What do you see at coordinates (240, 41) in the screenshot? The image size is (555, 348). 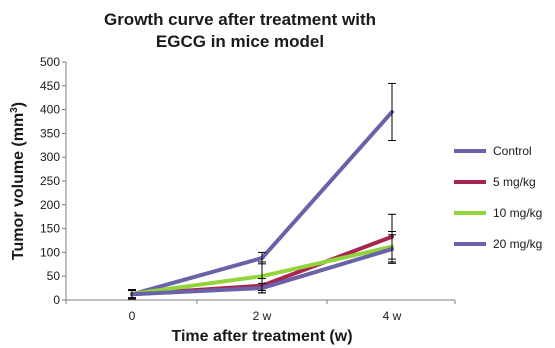 I see `chart-title-line-2: EGCG in mice model` at bounding box center [240, 41].